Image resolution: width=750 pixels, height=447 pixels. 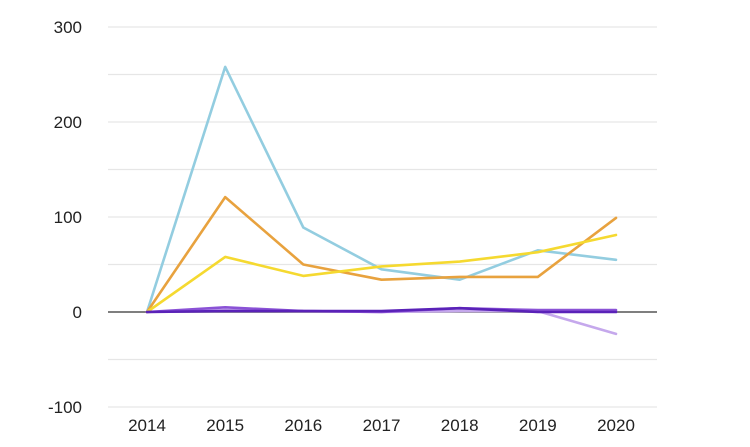 I want to click on x-tick-label: 2015, so click(x=225, y=425).